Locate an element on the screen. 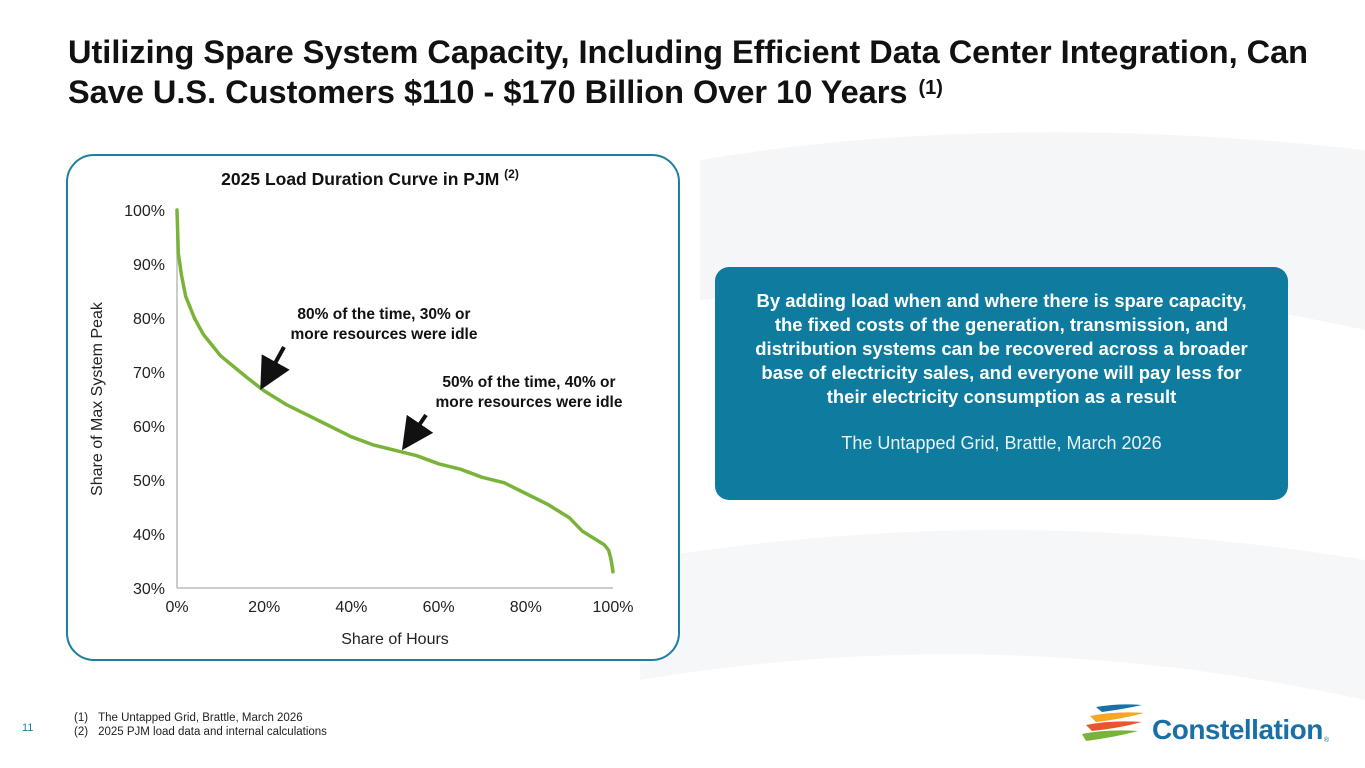 The image size is (1365, 768). x-tick-label: 0% is located at coordinates (176, 607).